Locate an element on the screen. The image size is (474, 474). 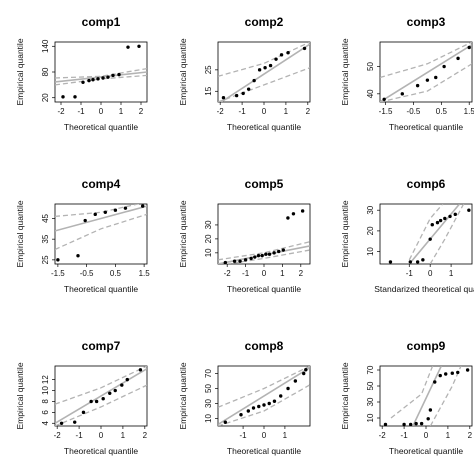
reference-line is located at coordinates (426, 73).